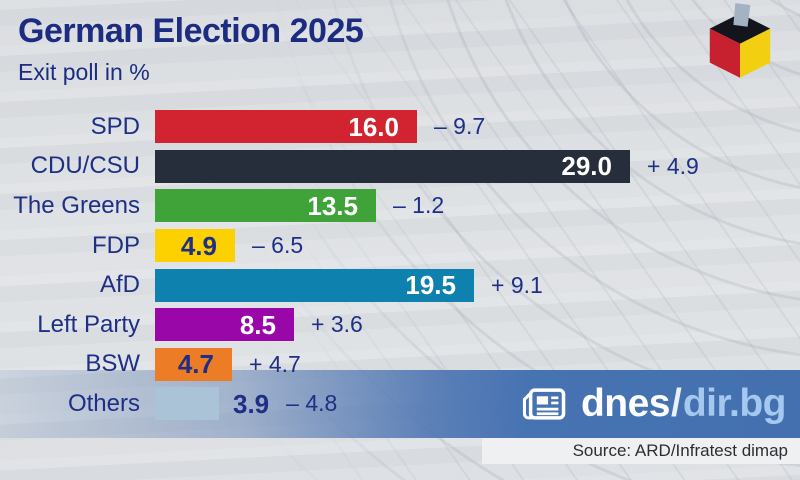 Image resolution: width=800 pixels, height=480 pixels. I want to click on bar: 8.5, so click(224, 325).